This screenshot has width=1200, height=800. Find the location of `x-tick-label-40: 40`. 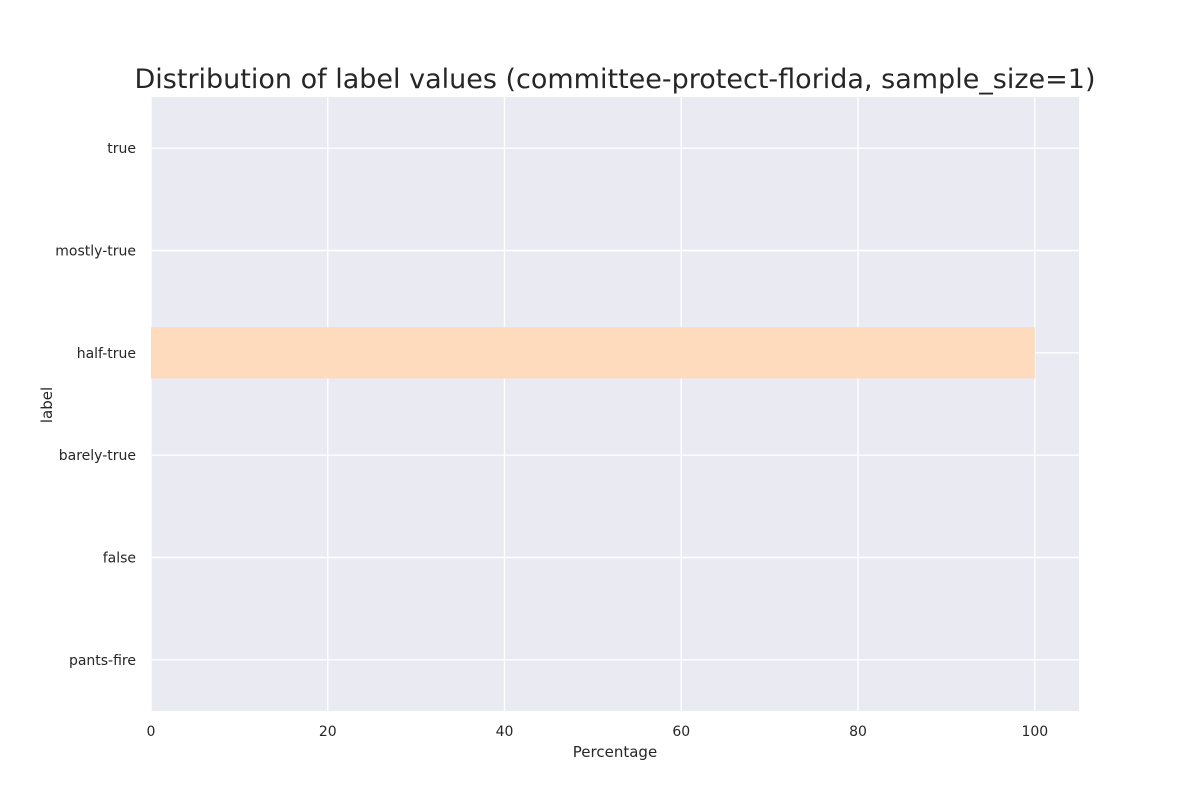

x-tick-label-40: 40 is located at coordinates (505, 732).